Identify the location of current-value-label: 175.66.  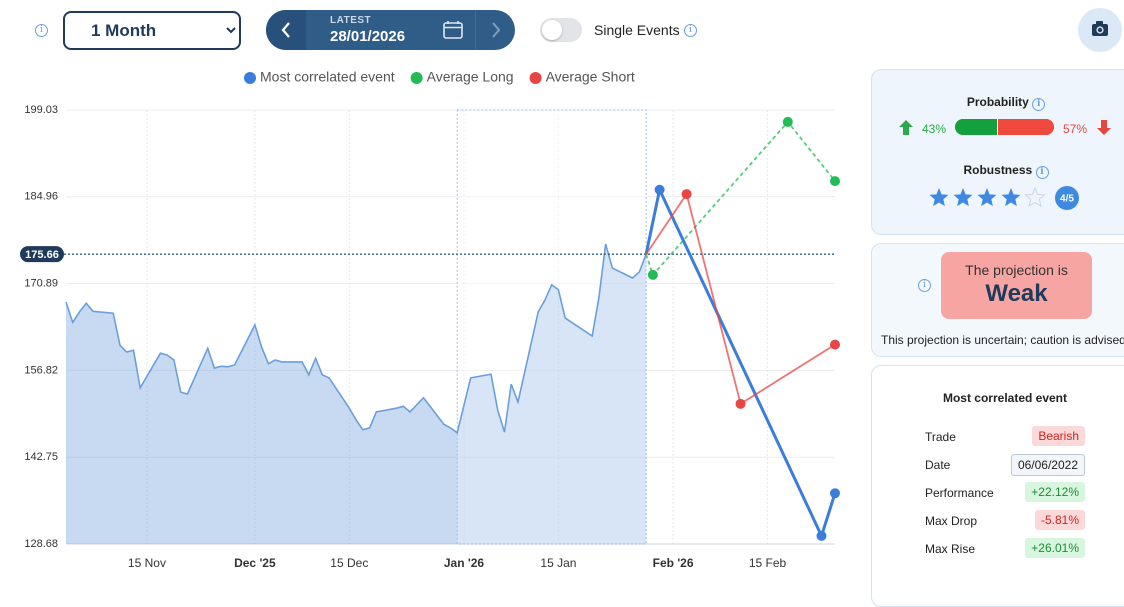
(42, 255).